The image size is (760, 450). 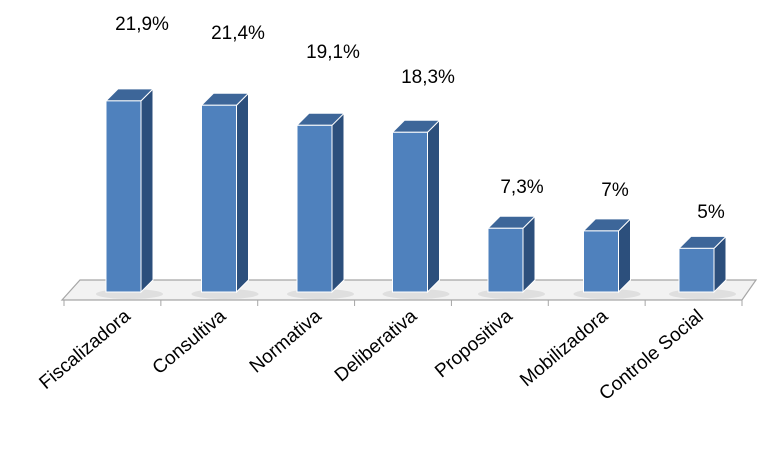 I want to click on category-label: Normativa, so click(x=286, y=341).